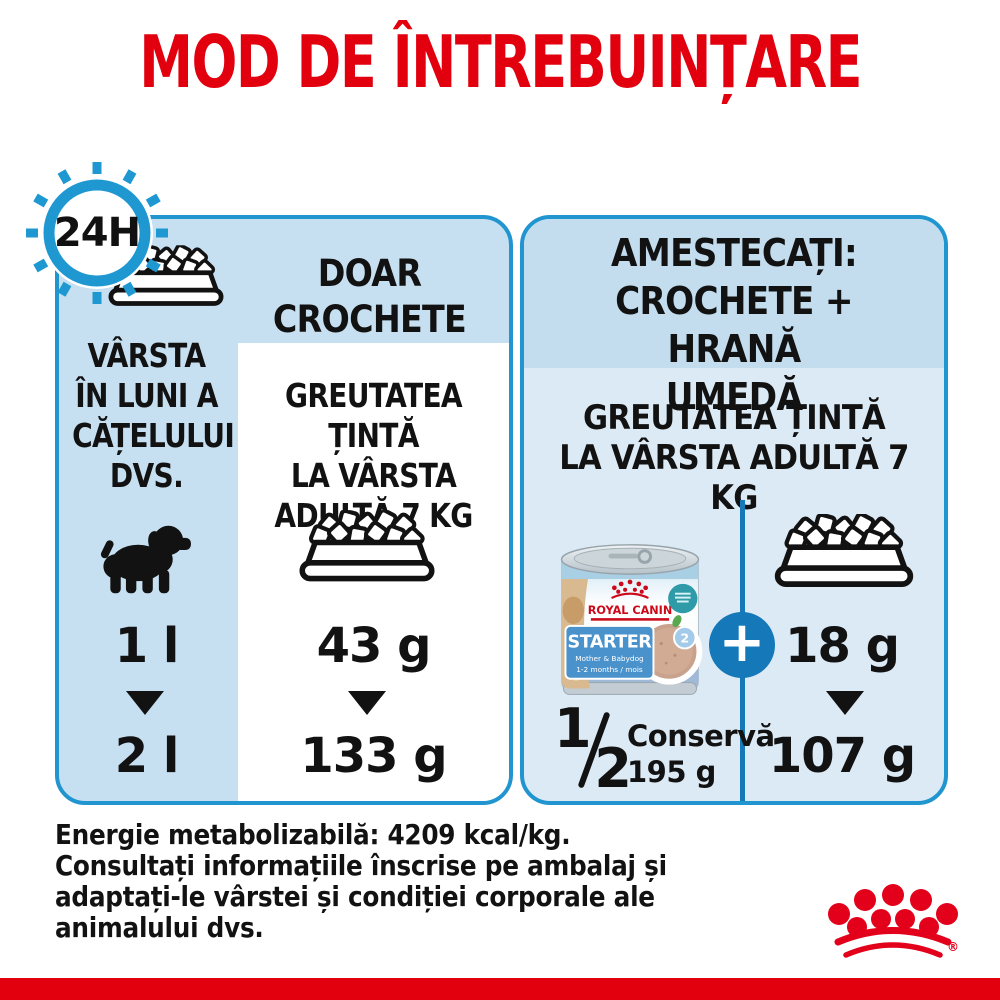  What do you see at coordinates (369, 319) in the screenshot?
I see `dry-only-title-line: CROCHETE` at bounding box center [369, 319].